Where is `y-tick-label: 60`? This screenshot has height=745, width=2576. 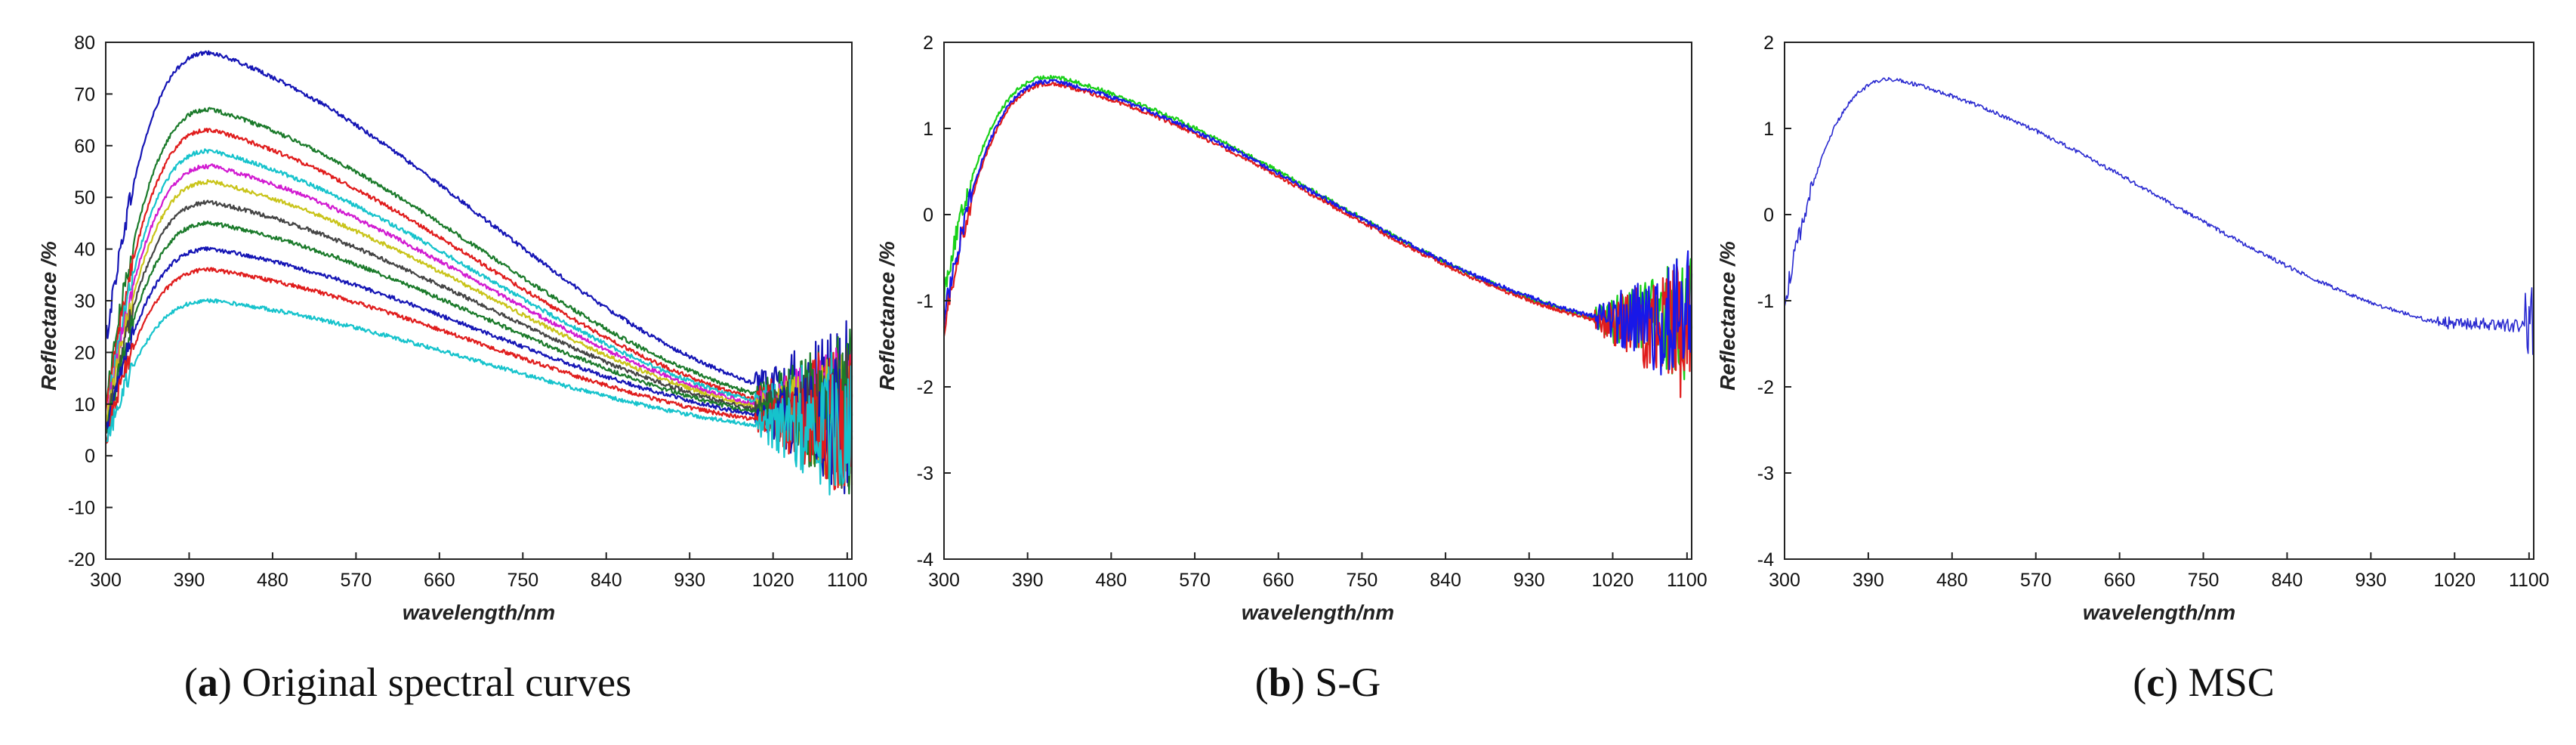
y-tick-label: 60 is located at coordinates (84, 146).